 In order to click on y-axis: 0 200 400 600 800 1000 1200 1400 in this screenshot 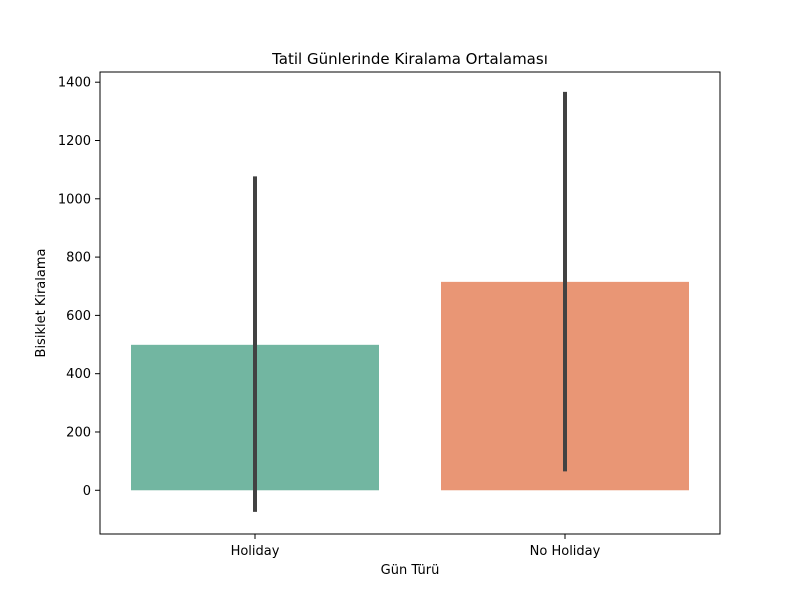, I will do `click(79, 287)`.